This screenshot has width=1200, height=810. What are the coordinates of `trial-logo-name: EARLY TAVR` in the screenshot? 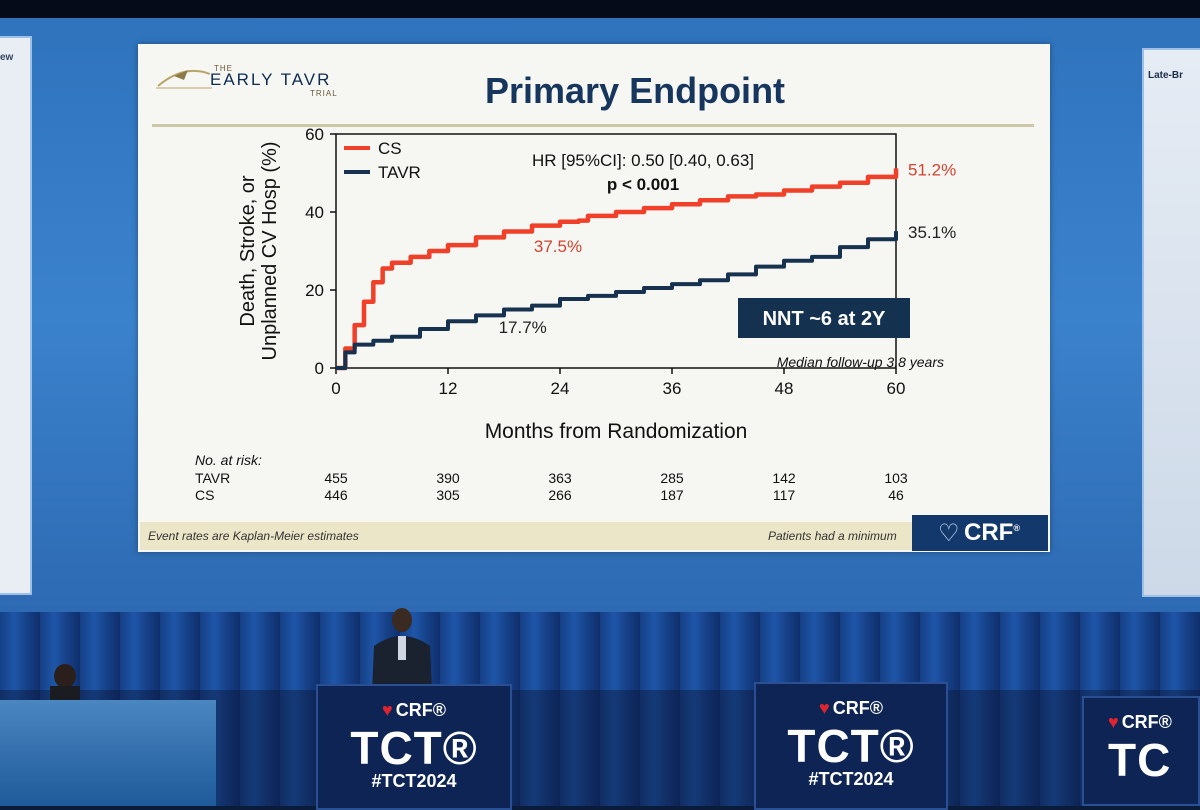 It's located at (271, 79).